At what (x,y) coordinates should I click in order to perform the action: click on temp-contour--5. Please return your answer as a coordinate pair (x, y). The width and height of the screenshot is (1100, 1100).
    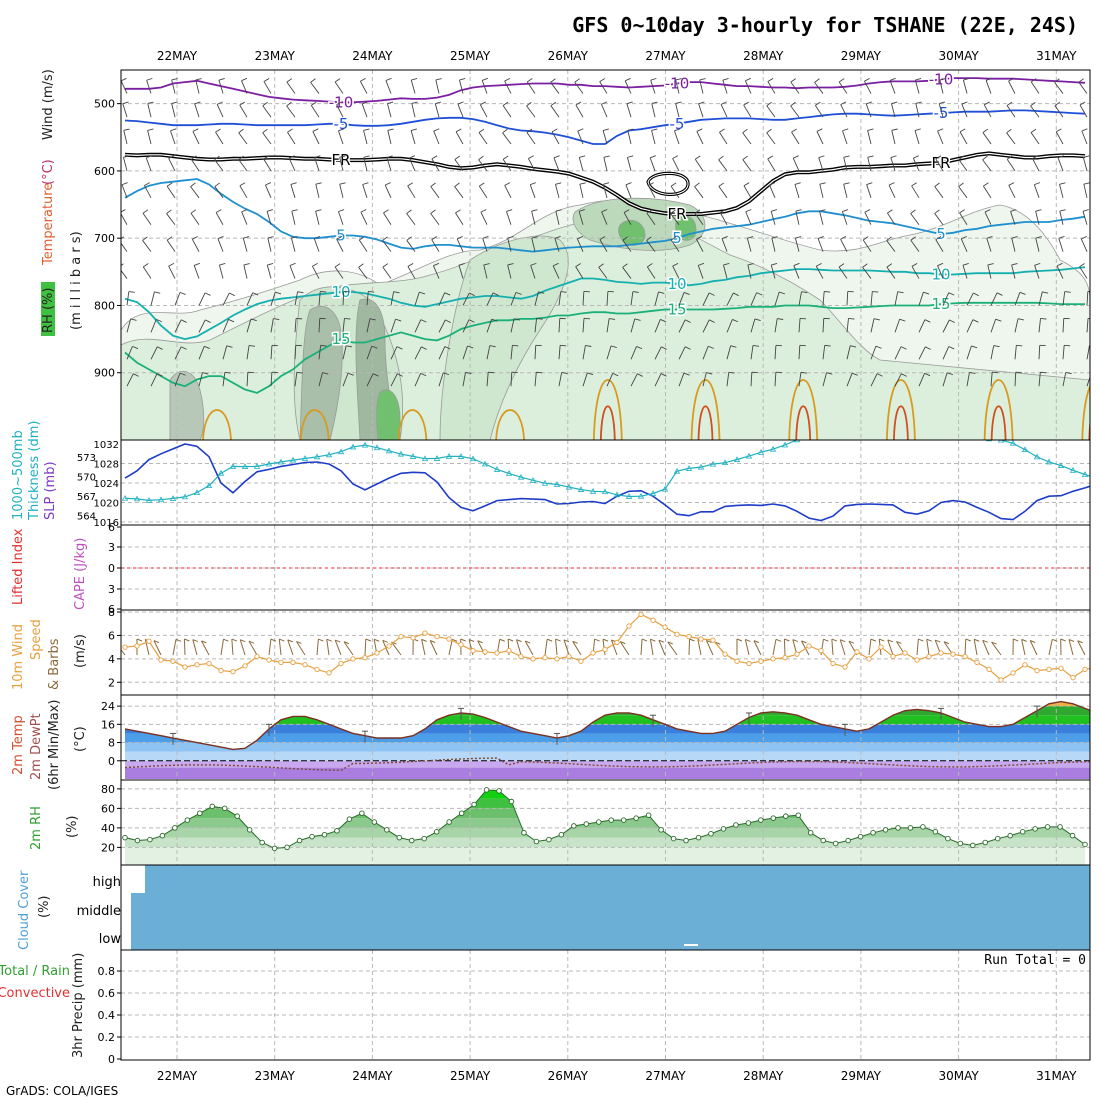
    Looking at the image, I should click on (605, 127).